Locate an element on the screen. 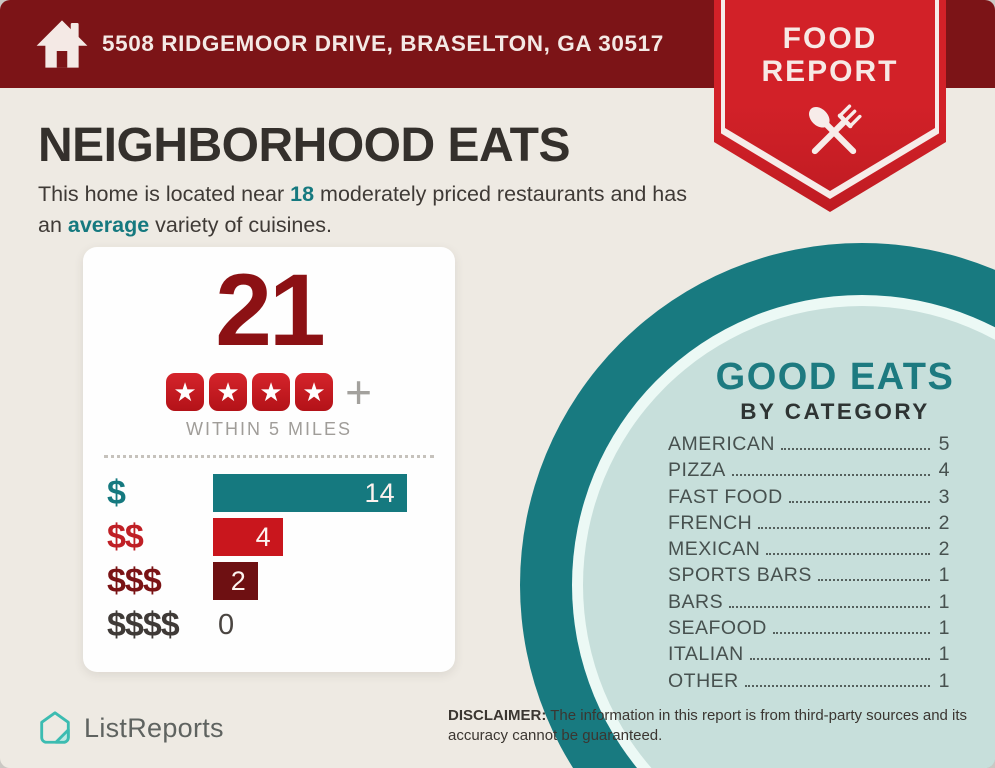 Image resolution: width=995 pixels, height=768 pixels. category-count: 4 is located at coordinates (944, 470).